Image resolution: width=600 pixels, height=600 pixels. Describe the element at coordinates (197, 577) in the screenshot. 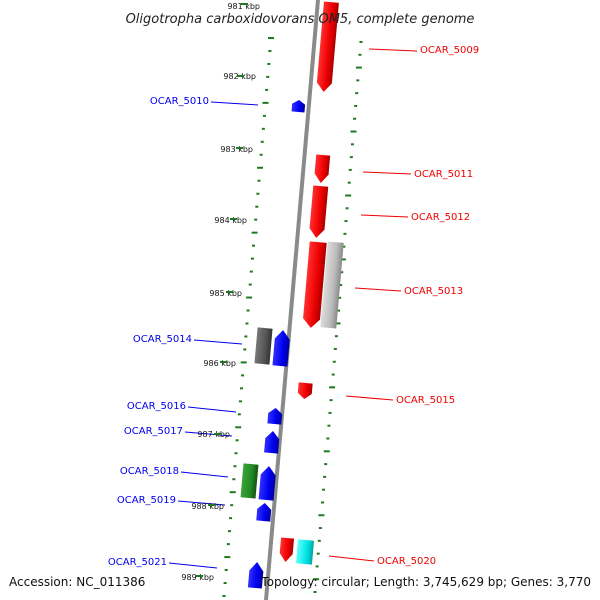

I see `tick-label: 989 kbp` at that location.